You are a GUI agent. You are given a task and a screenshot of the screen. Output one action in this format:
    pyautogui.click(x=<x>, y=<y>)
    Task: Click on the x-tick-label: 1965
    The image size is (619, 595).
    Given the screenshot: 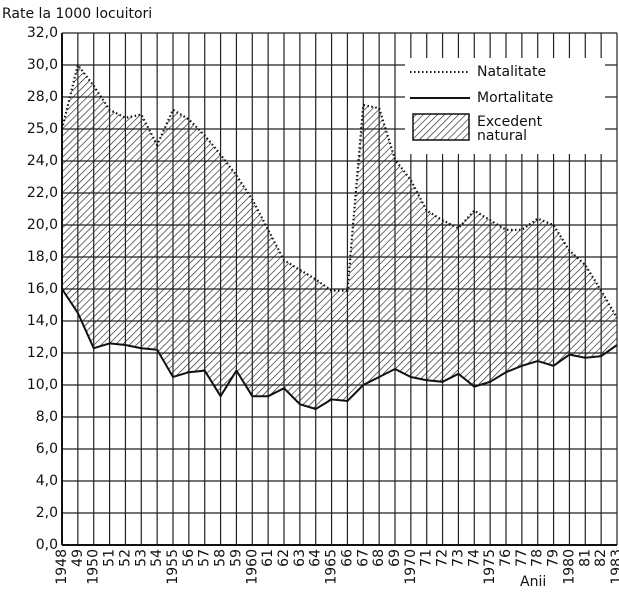 What is the action you would take?
    pyautogui.click(x=332, y=567)
    